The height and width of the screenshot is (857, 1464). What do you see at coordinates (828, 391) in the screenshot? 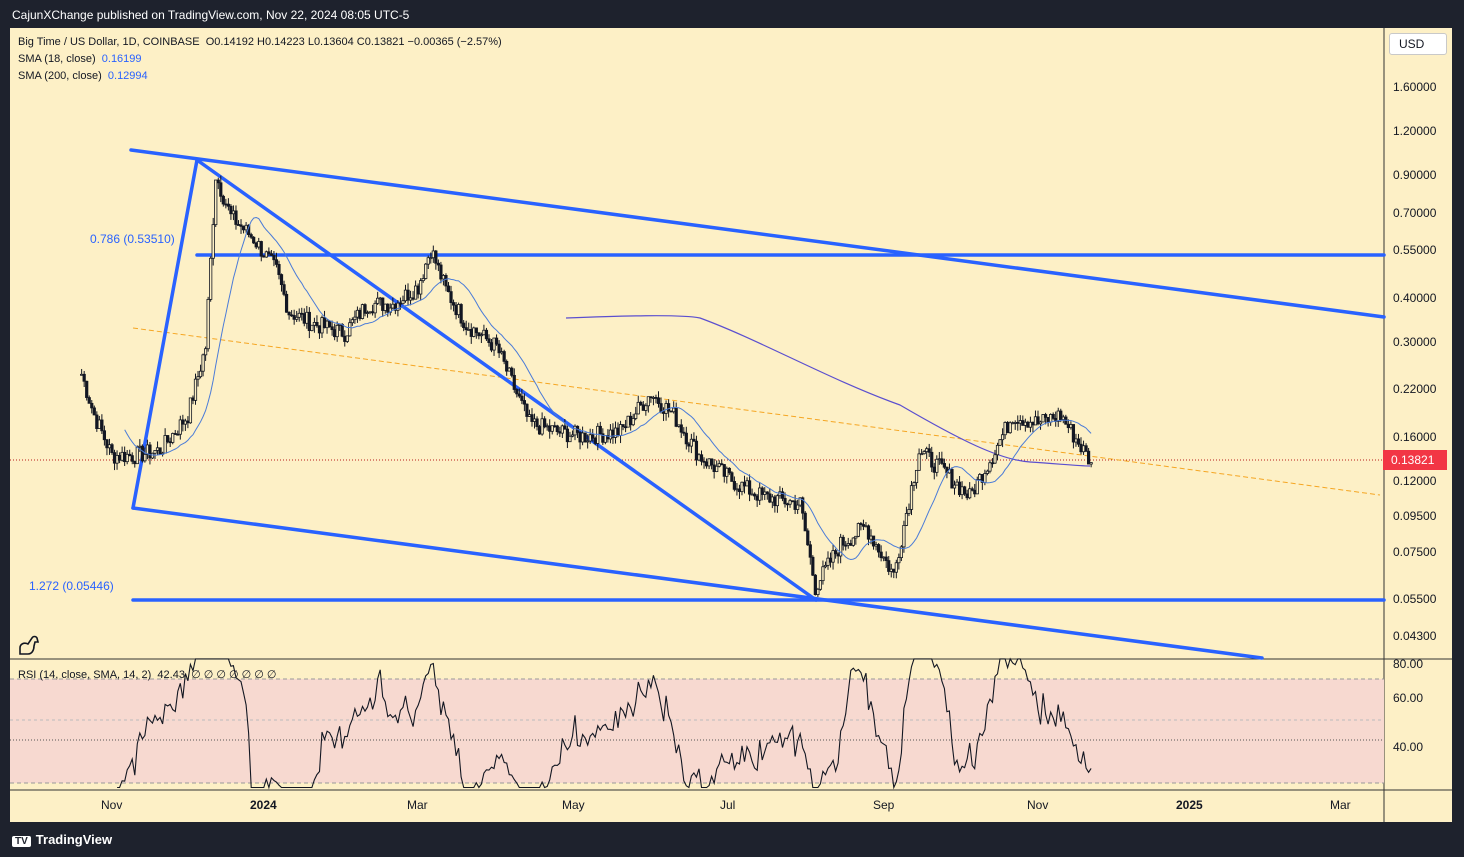
I see `sma200-line` at bounding box center [828, 391].